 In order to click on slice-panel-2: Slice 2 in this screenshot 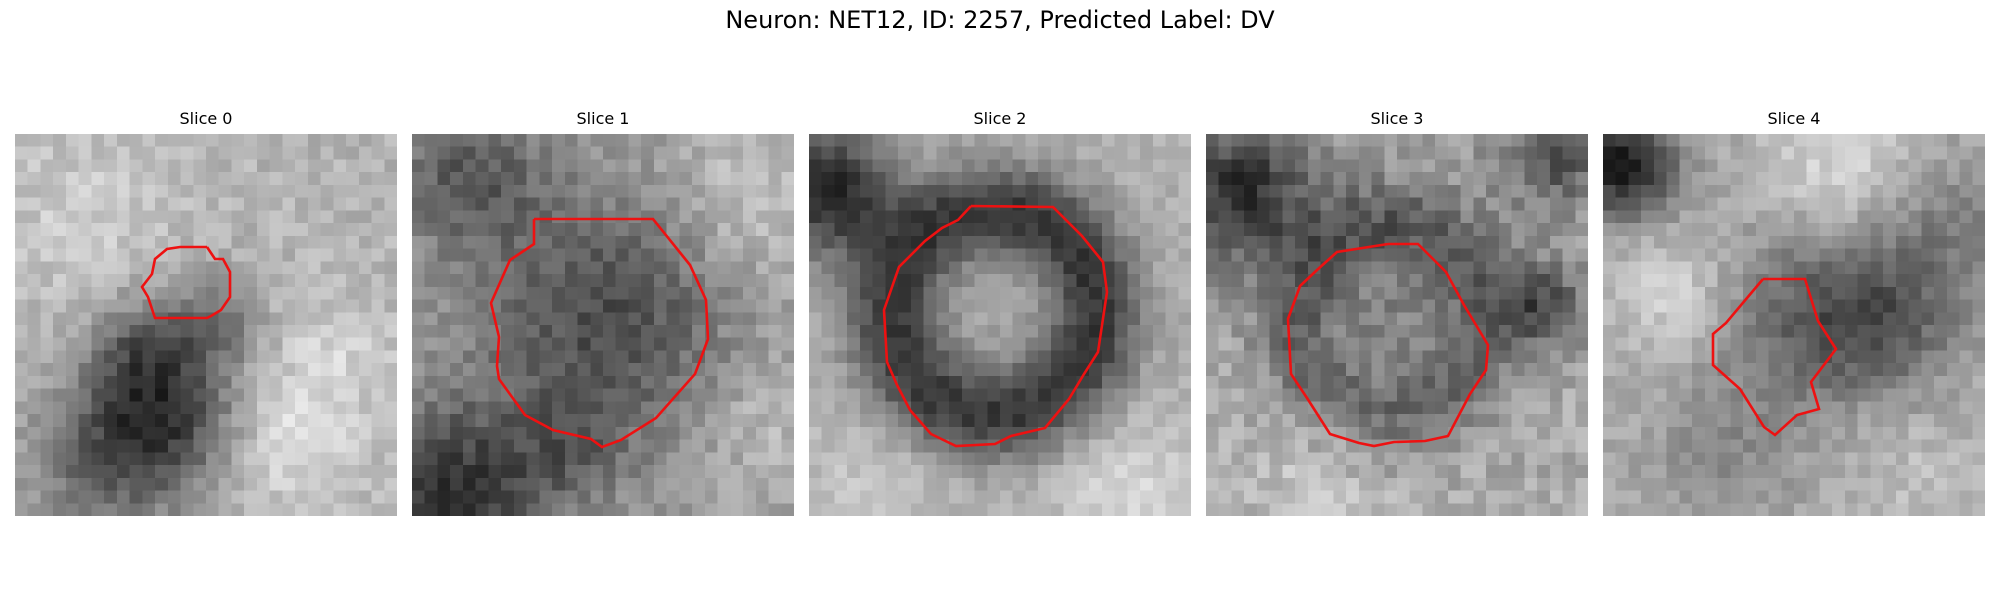, I will do `click(1000, 312)`.